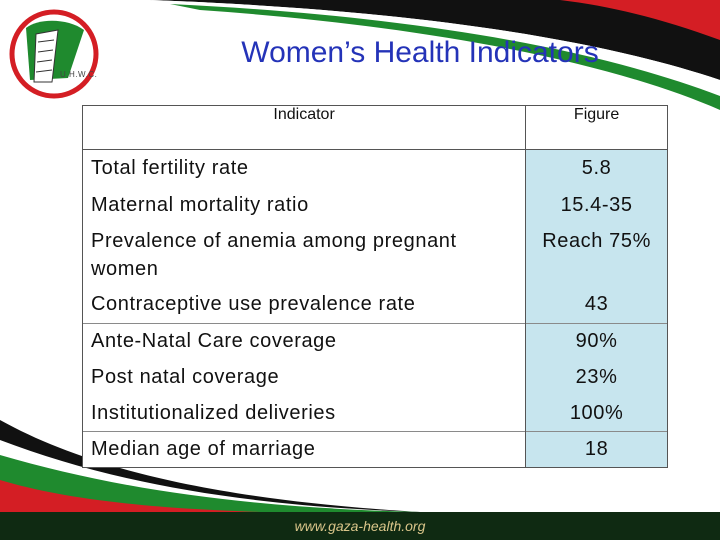 Image resolution: width=720 pixels, height=540 pixels. Describe the element at coordinates (596, 304) in the screenshot. I see `figure-cell: 43` at that location.